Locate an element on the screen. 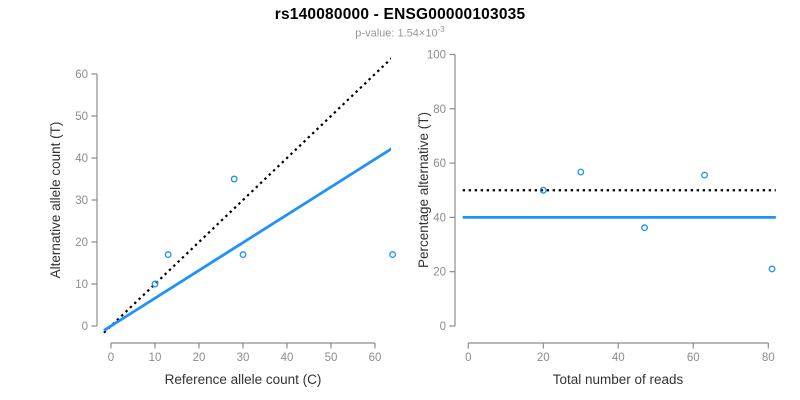  p-value-text: p-value: 1.54×10 is located at coordinates (396, 33).